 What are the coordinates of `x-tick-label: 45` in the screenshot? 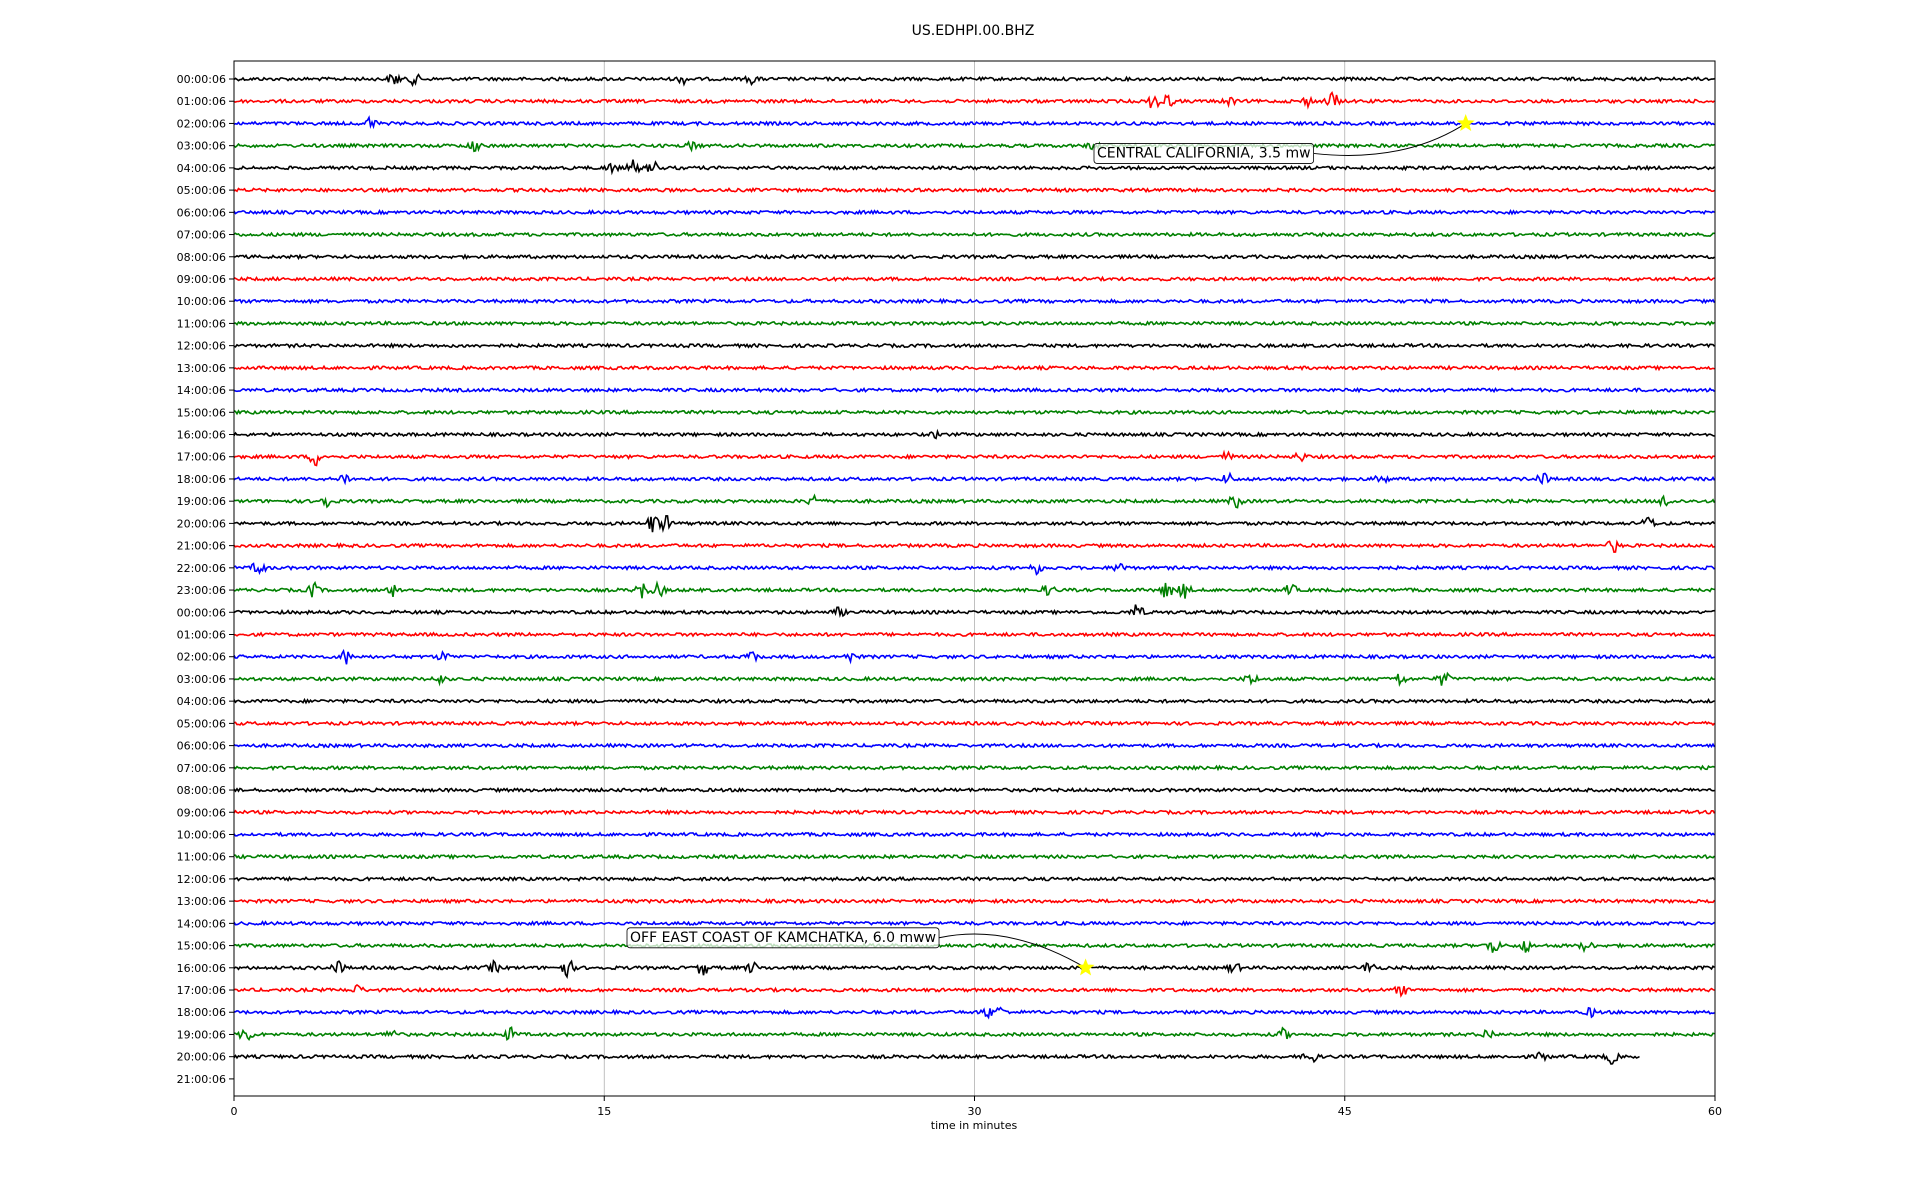 It's located at (1345, 1111).